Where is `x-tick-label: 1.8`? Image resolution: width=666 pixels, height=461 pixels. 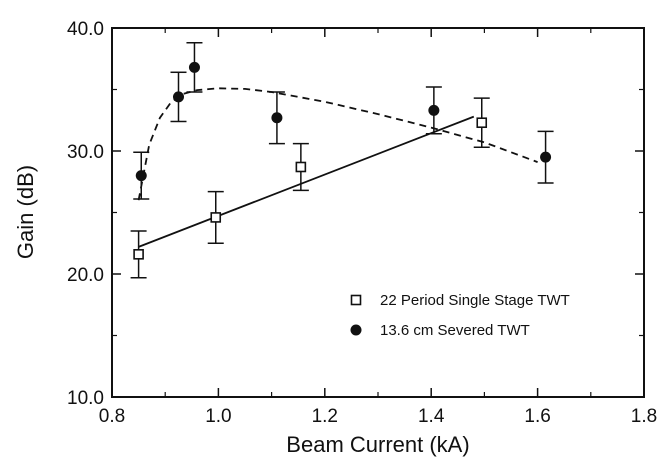
x-tick-label: 1.8 is located at coordinates (644, 416).